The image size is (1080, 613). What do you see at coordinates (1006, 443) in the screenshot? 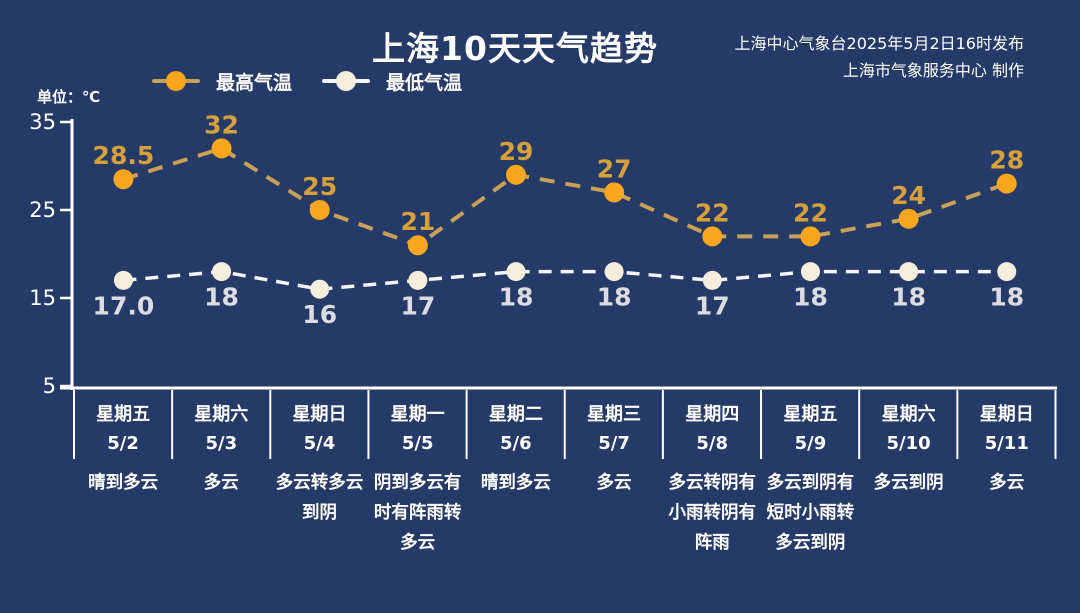
I see `forecast-date: 5/11` at bounding box center [1006, 443].